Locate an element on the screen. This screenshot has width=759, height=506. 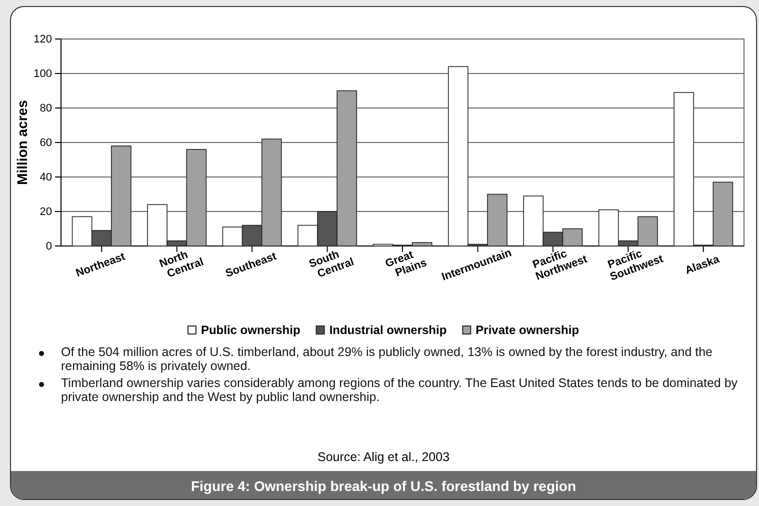
y-tick-label: 120 is located at coordinates (43, 40).